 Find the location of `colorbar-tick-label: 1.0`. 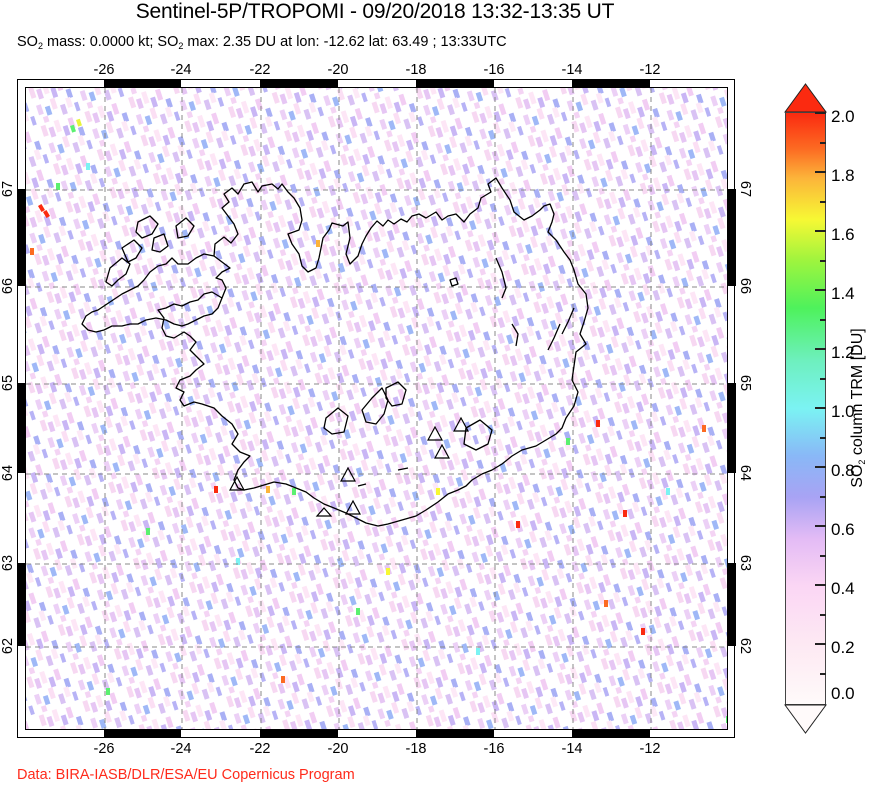

colorbar-tick-label: 1.0 is located at coordinates (843, 411).